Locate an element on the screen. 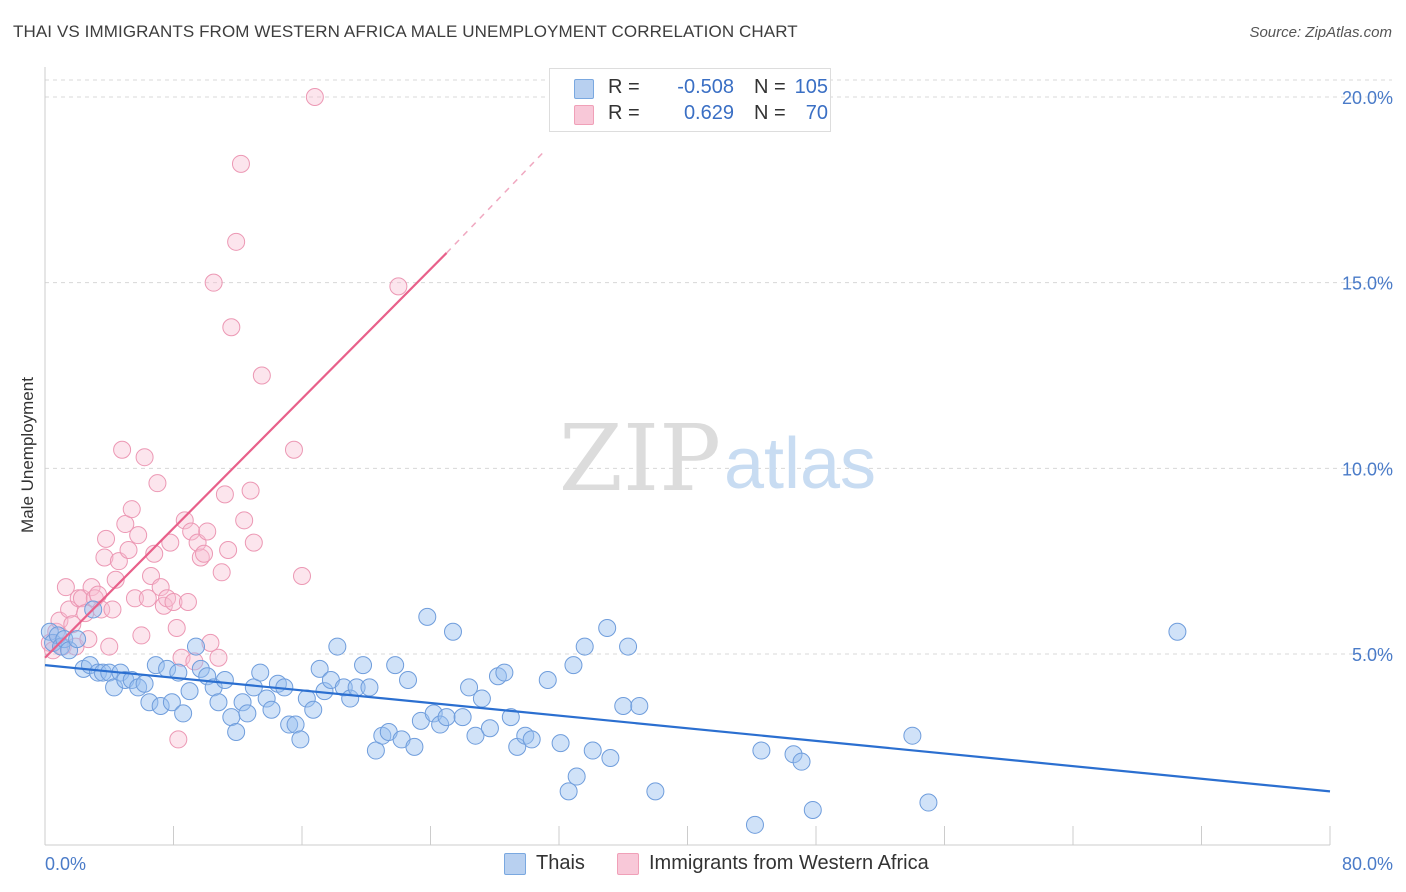  y-tick-label: 20.0% is located at coordinates (1367, 98).